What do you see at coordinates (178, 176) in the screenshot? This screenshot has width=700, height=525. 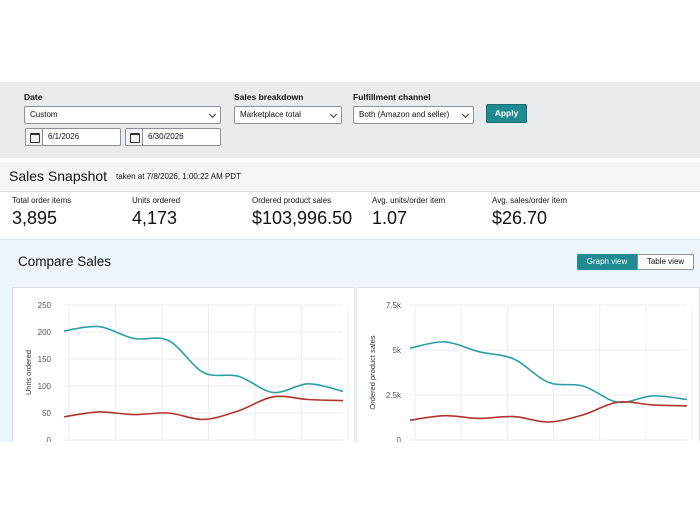 I see `snapshot-timestamp: taken at 7/8/2026, 1:00:22 AM PDT` at bounding box center [178, 176].